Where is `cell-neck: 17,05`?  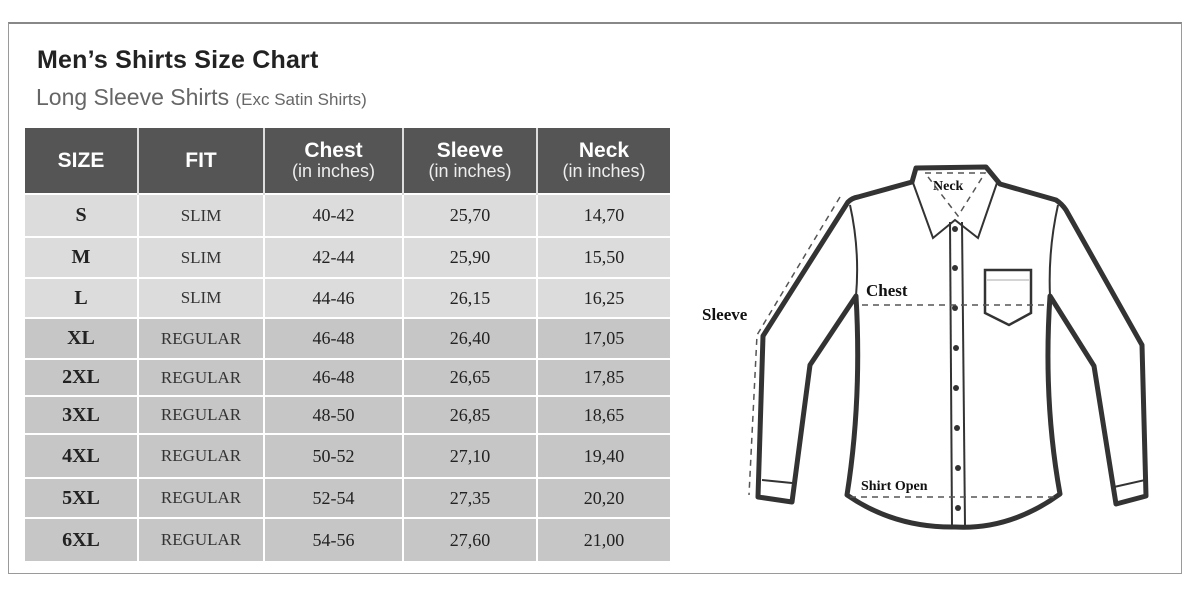
cell-neck: 17,05 is located at coordinates (603, 338).